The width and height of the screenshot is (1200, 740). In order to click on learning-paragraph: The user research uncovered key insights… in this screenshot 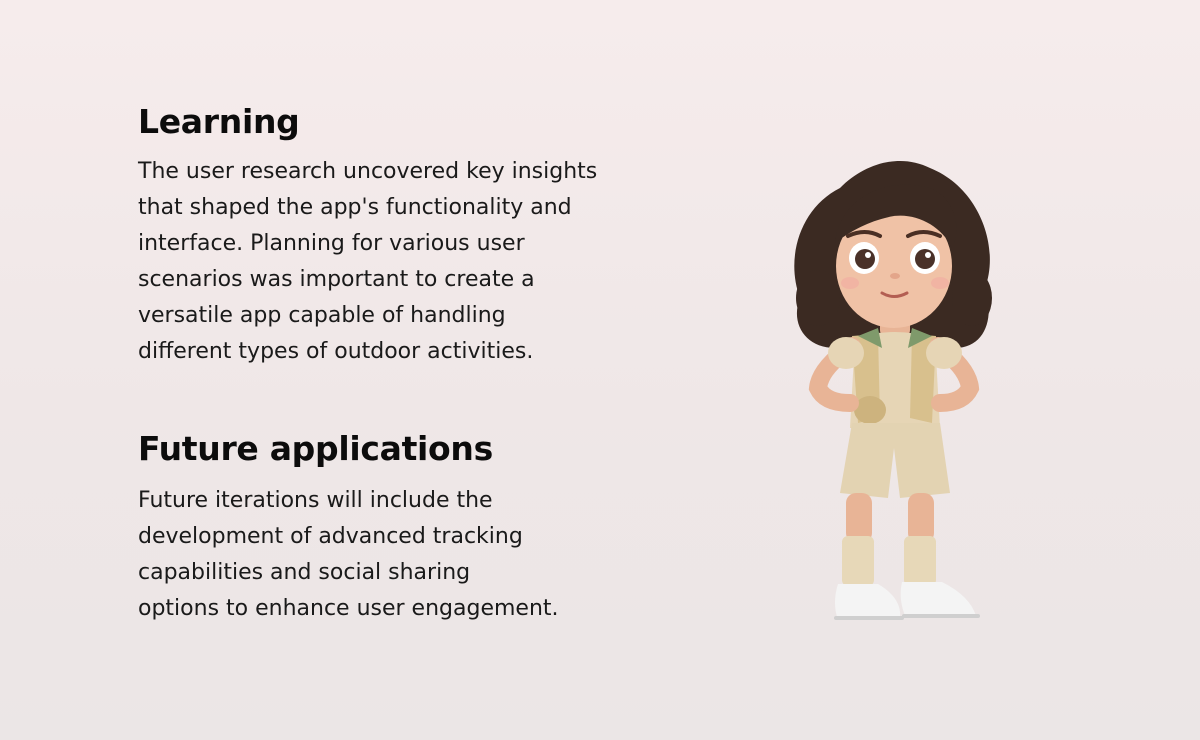, I will do `click(398, 262)`.